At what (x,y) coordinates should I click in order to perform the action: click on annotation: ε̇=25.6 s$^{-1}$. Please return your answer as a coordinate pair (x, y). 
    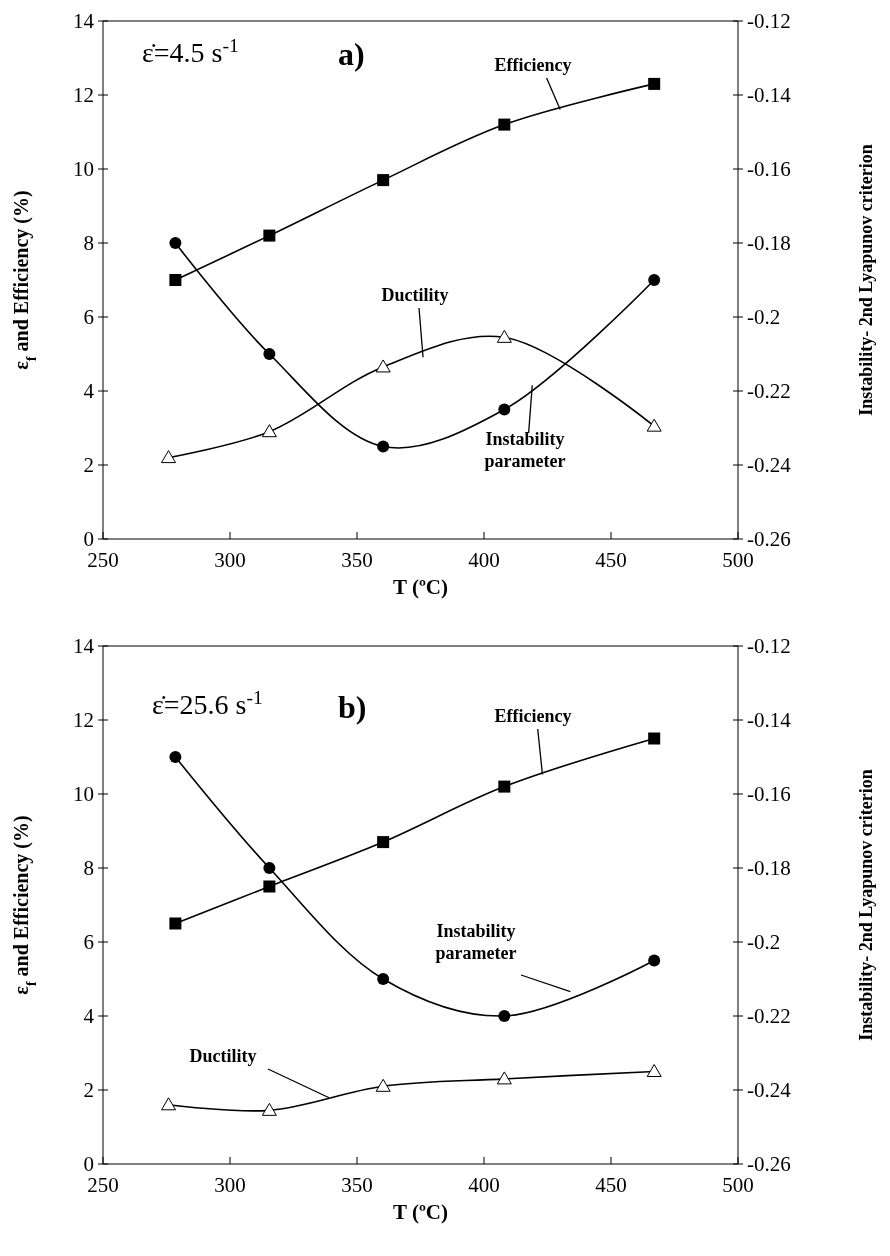
    Looking at the image, I should click on (207, 703).